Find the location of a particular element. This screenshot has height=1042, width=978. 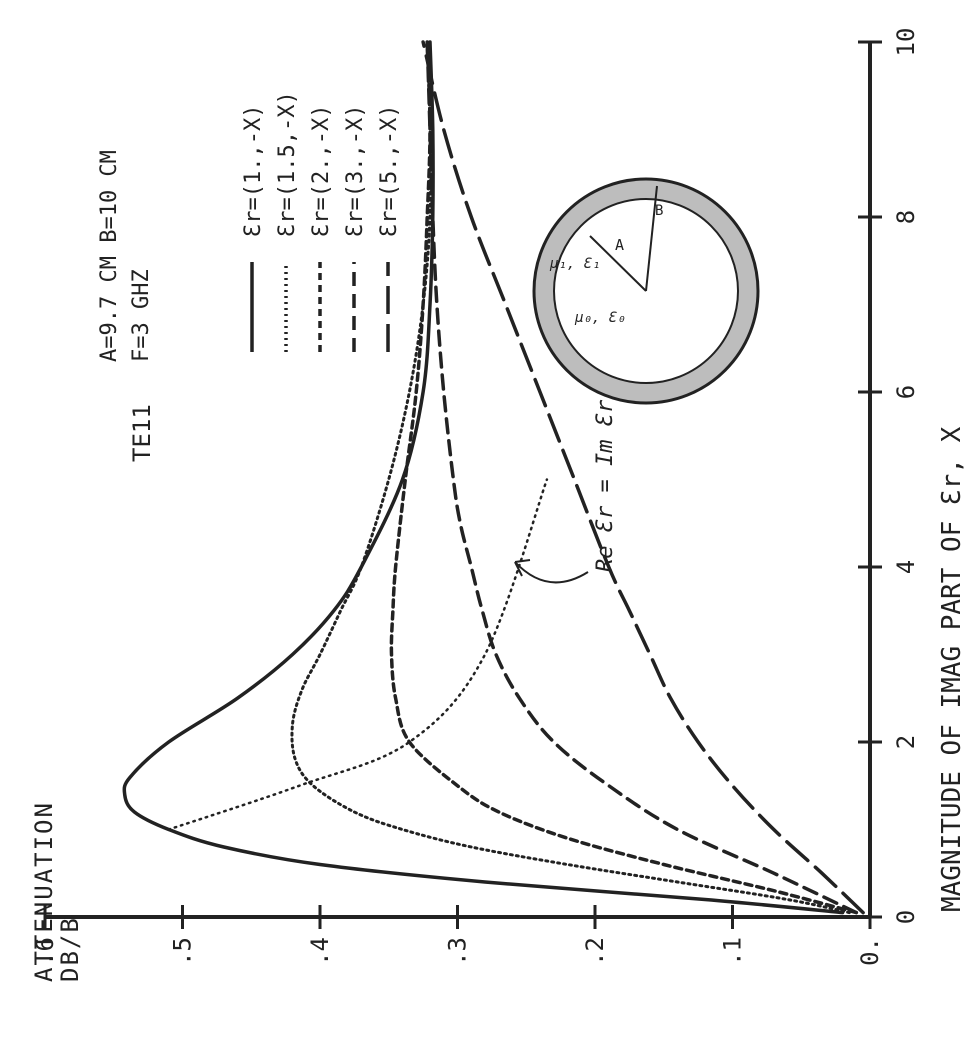

annotation-label: Re Ɛr = Im Ɛr is located at coordinates (605, 485).